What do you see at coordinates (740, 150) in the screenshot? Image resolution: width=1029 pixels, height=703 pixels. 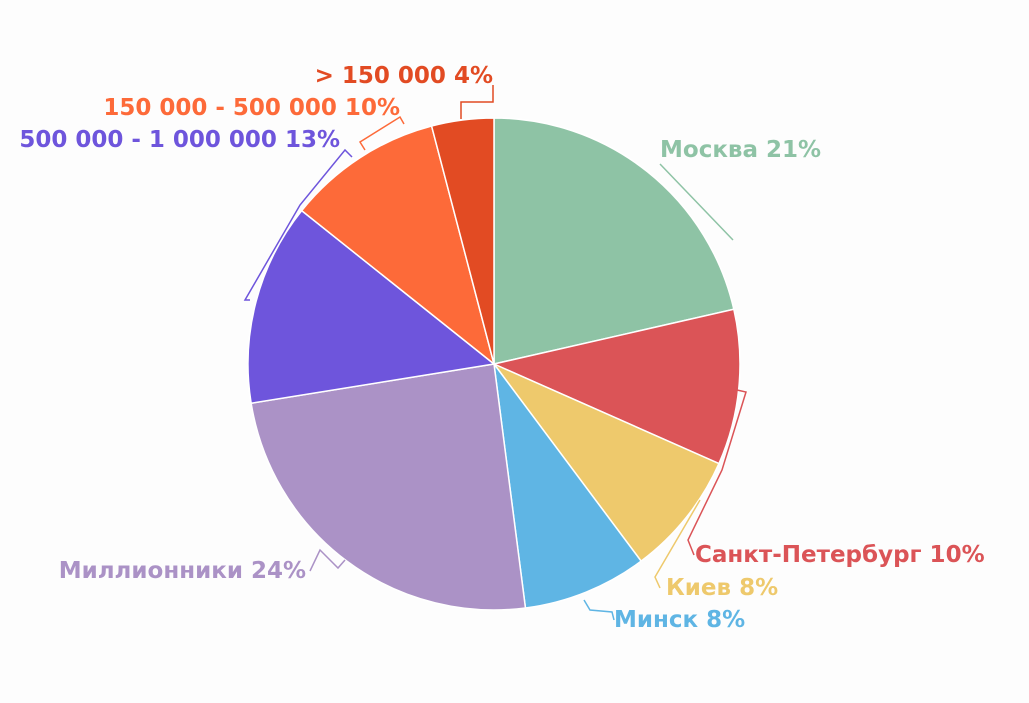 I see `label-moskva: Москва 21%` at bounding box center [740, 150].